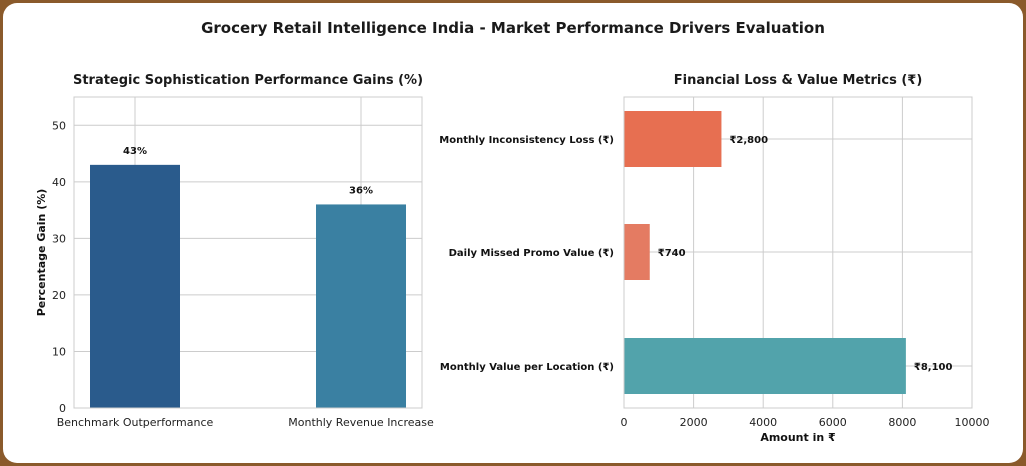  I want to click on right-xtick-label: 10000, so click(972, 422).